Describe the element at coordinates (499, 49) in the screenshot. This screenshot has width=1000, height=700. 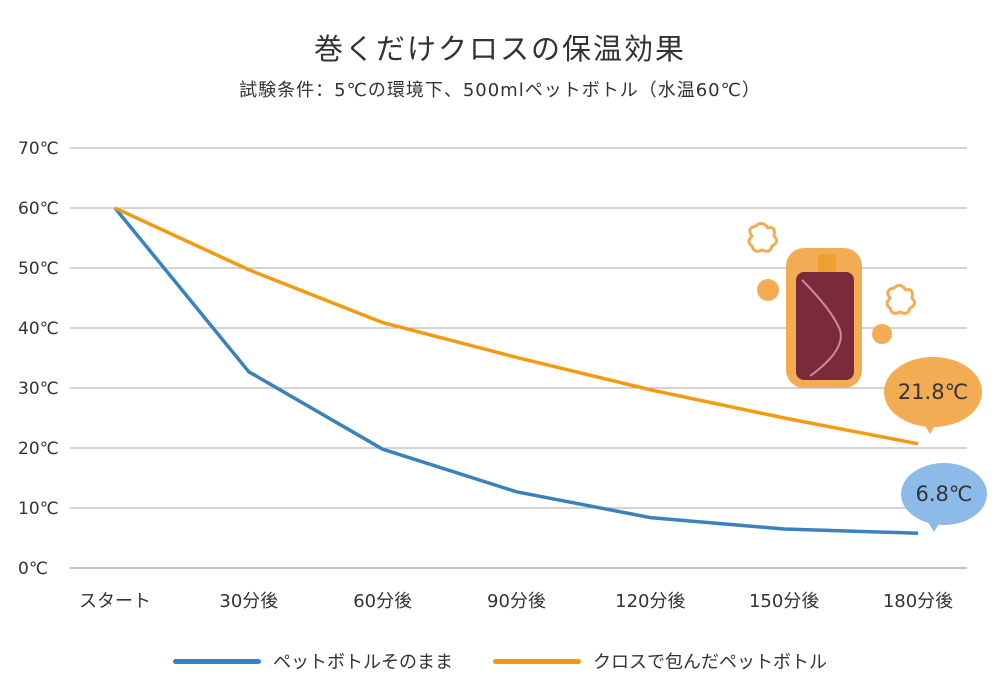
I see `chart-title: 巻くだけクロスの保温効果` at that location.